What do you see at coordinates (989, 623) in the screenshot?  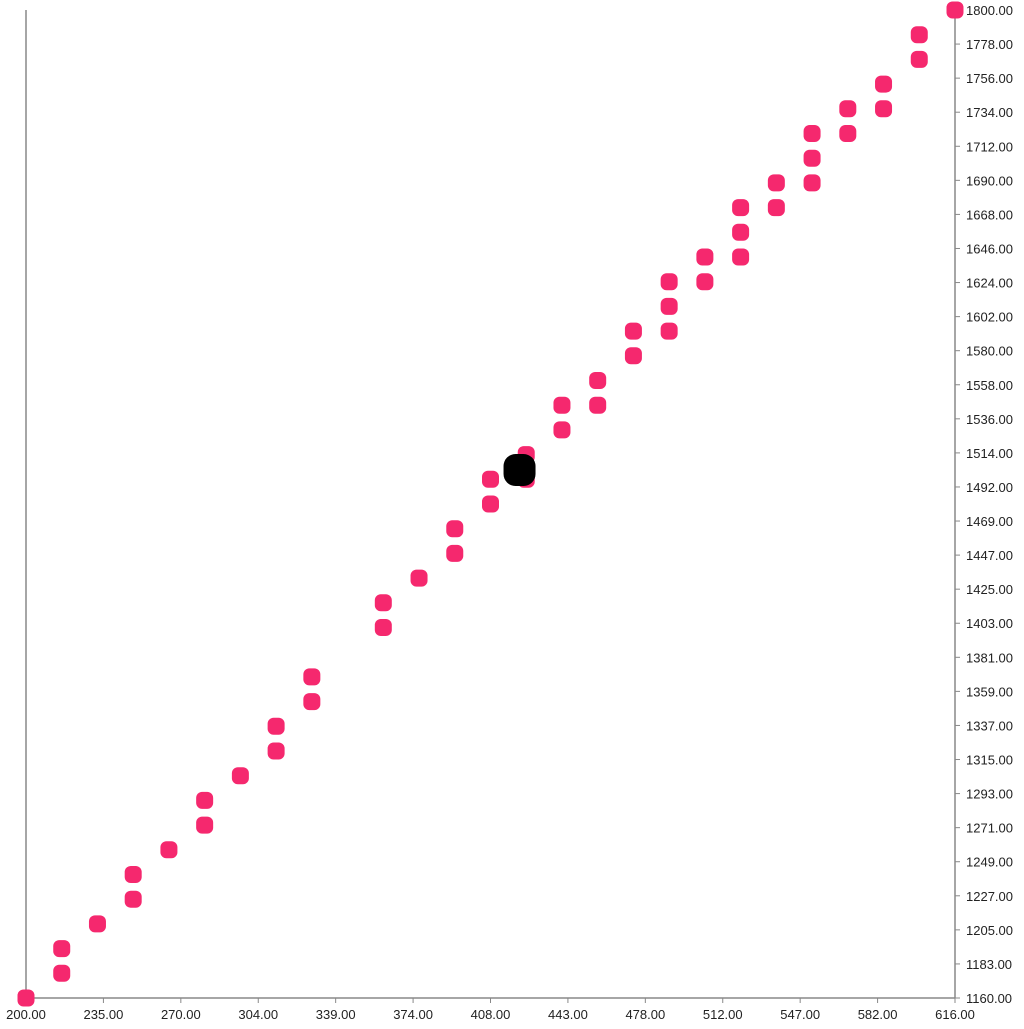 I see `y-tick-label: 1403.00` at bounding box center [989, 623].